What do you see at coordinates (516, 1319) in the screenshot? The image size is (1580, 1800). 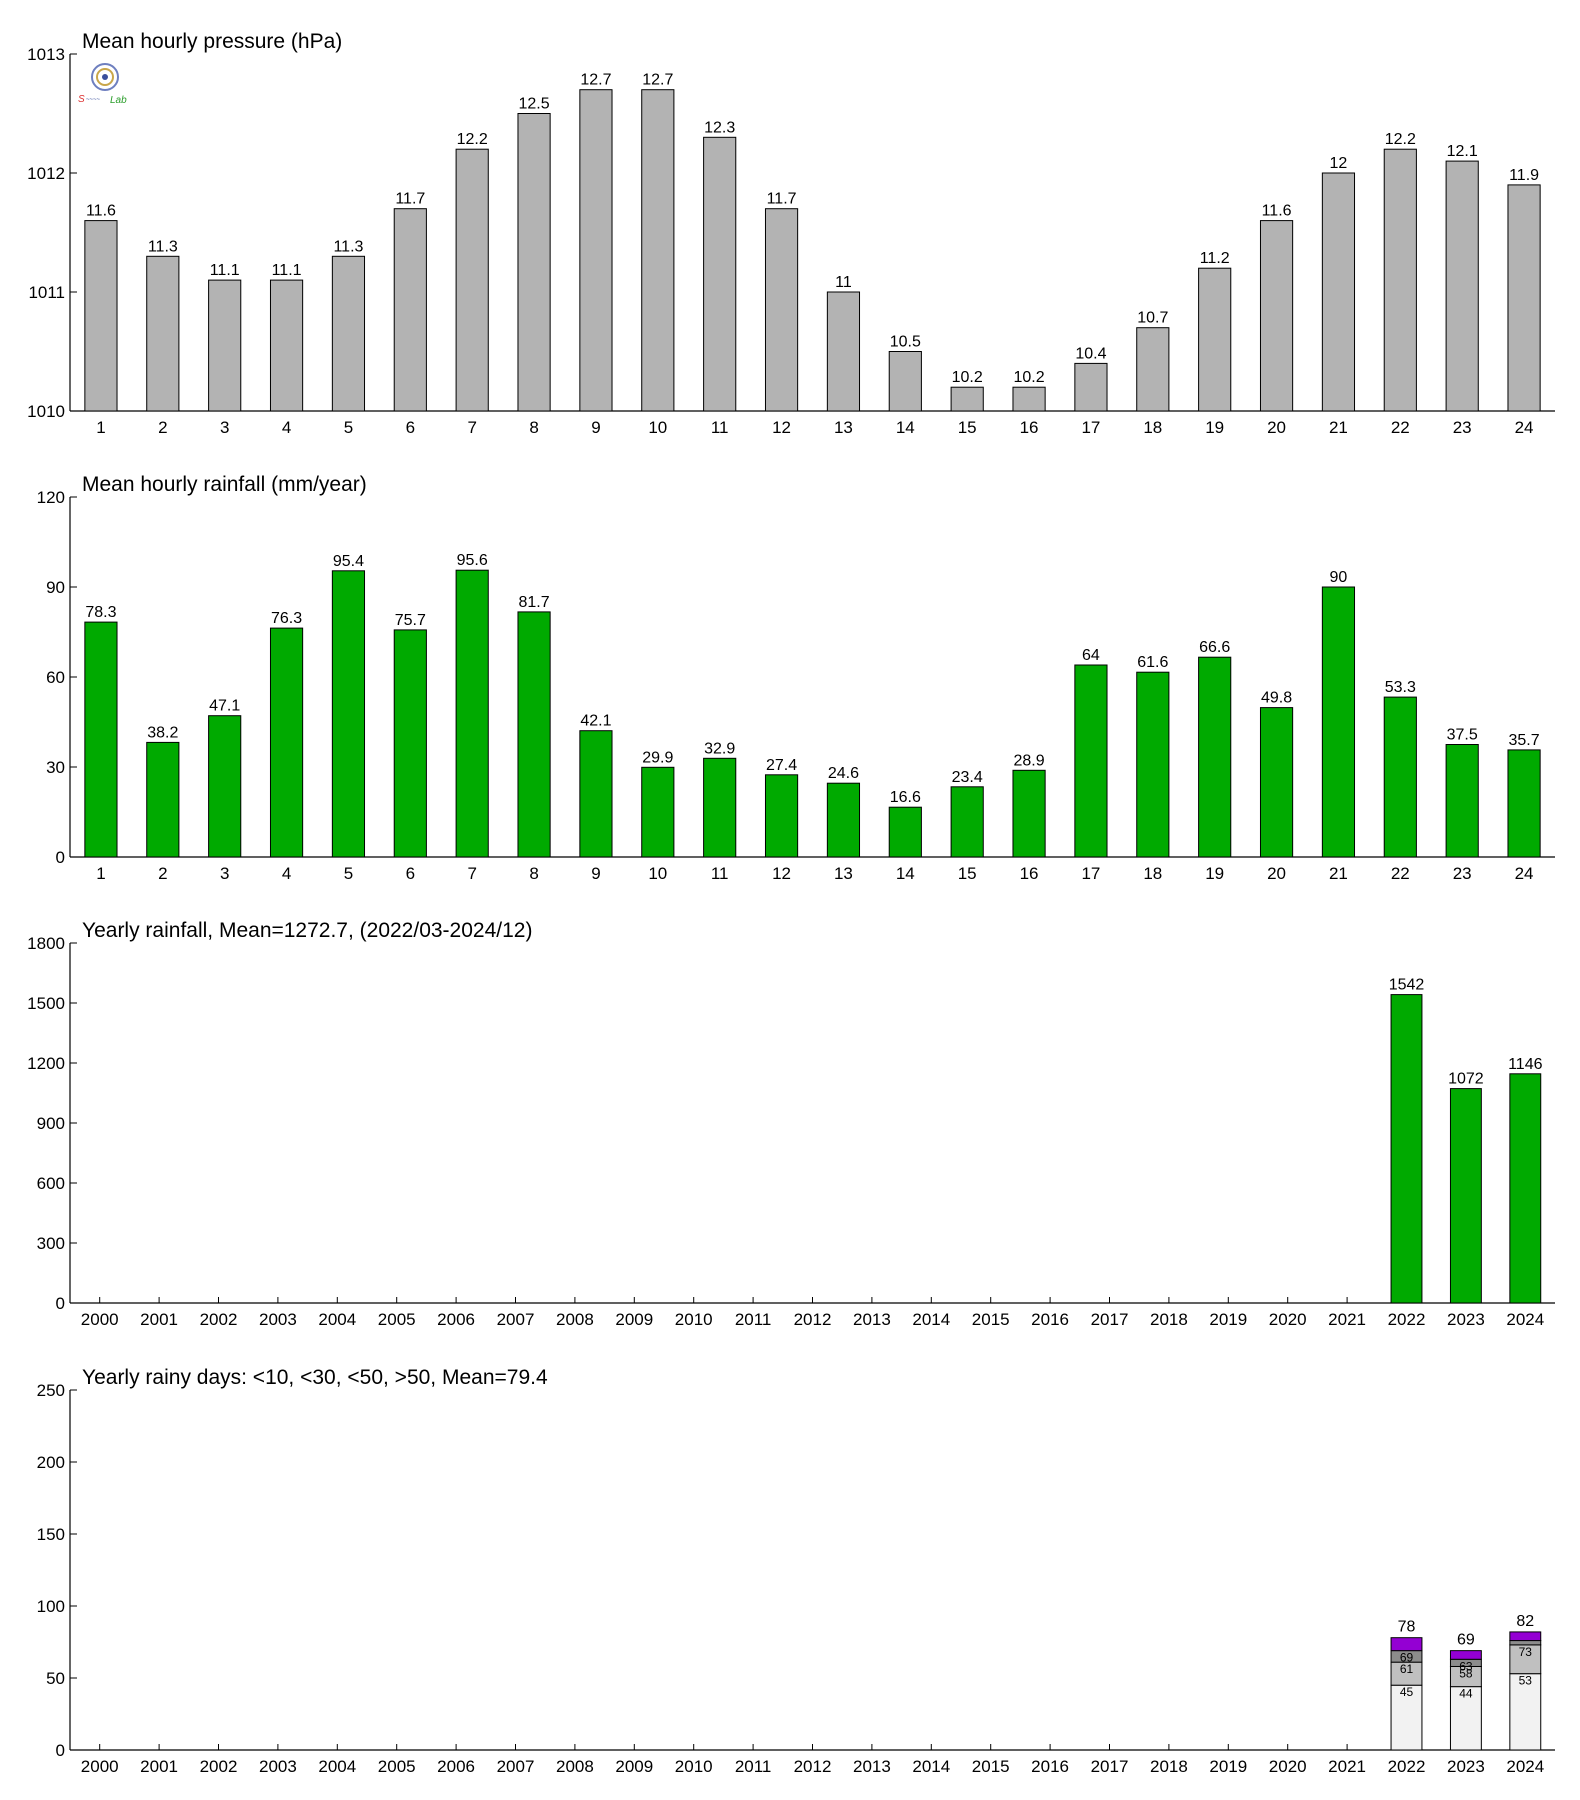 I see `x-tick-label: 2007` at bounding box center [516, 1319].